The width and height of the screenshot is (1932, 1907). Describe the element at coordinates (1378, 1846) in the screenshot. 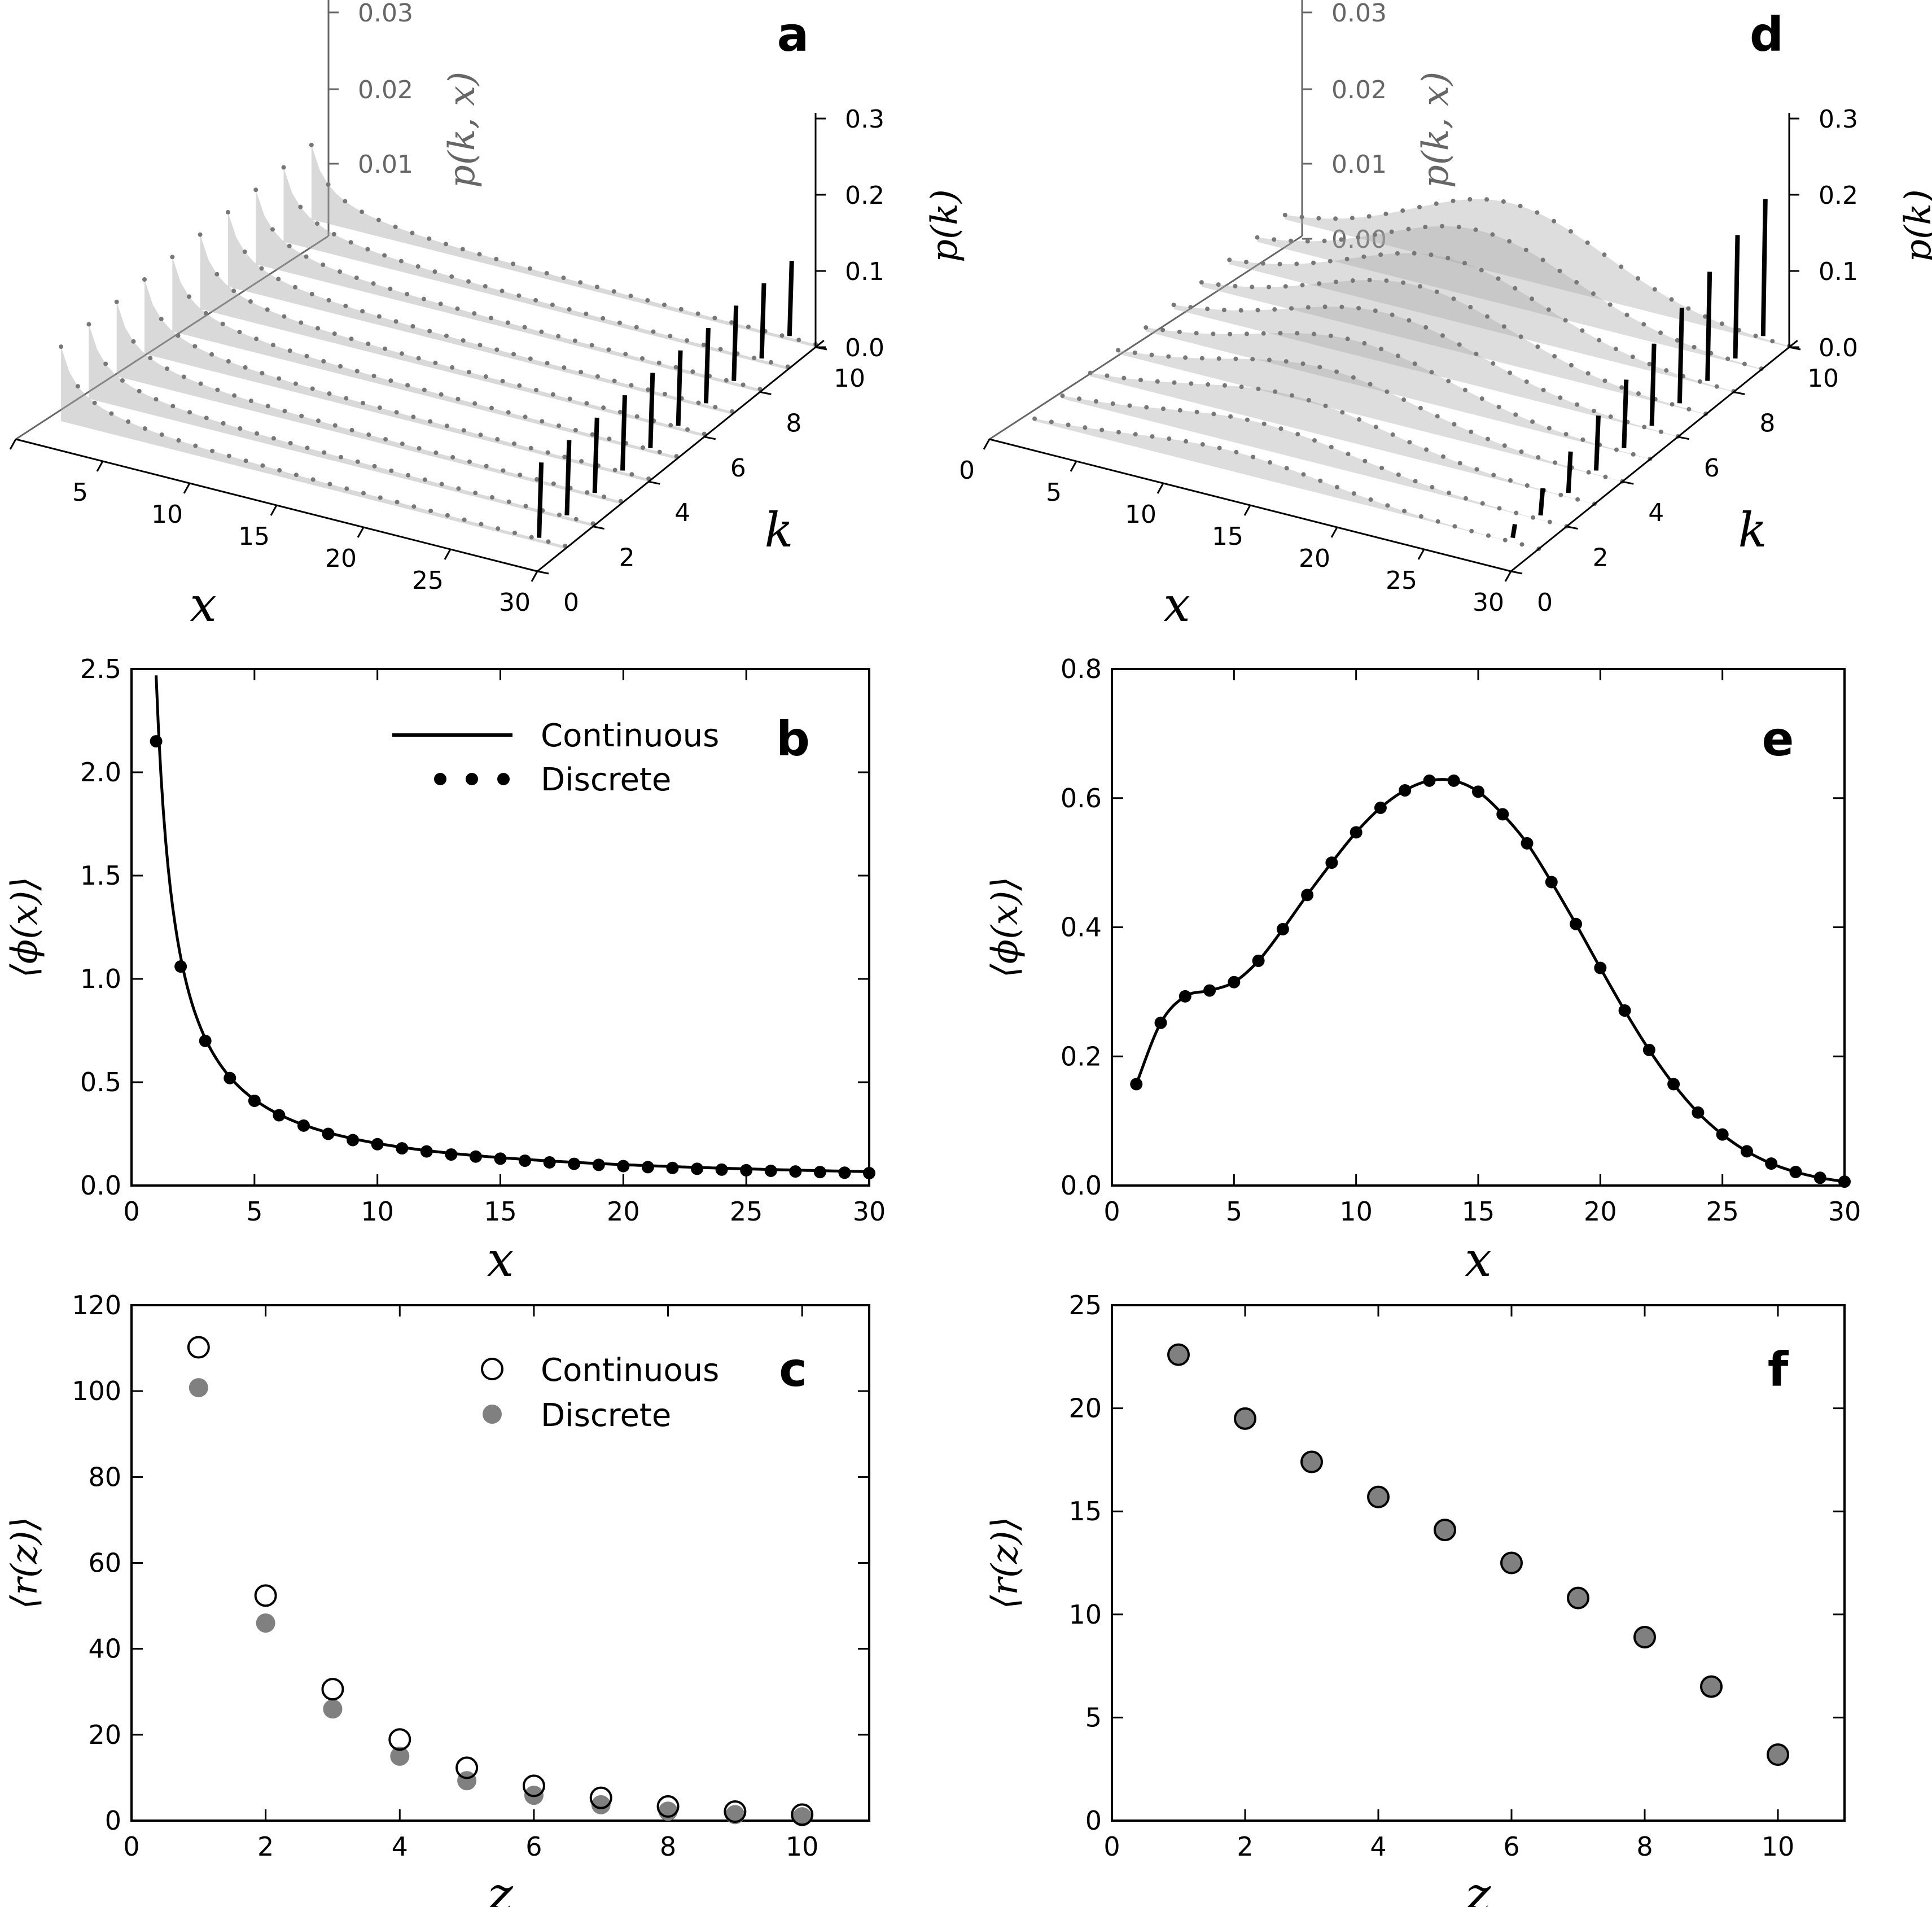

I see `x-tick-label: 4` at that location.